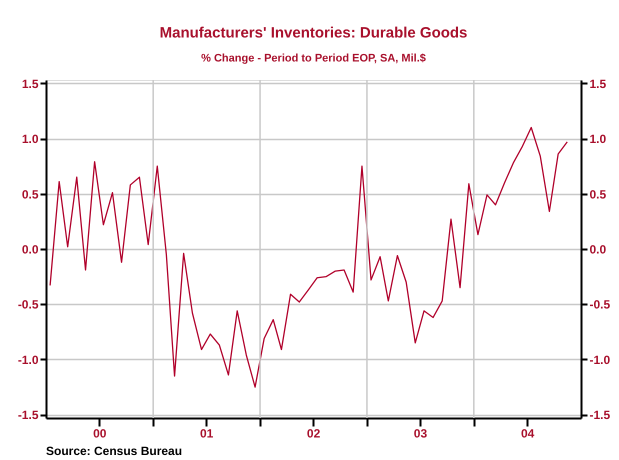 The width and height of the screenshot is (619, 460). What do you see at coordinates (30, 139) in the screenshot?
I see `y-tick-label: 1.0` at bounding box center [30, 139].